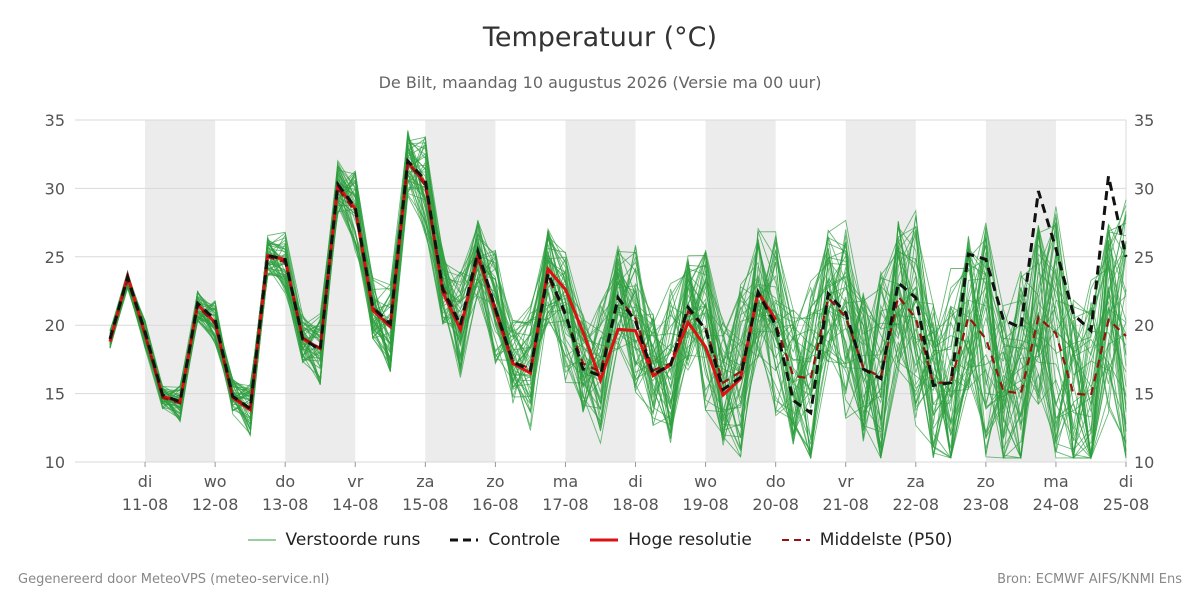  I want to click on x-tick-date: 20-08, so click(775, 504).